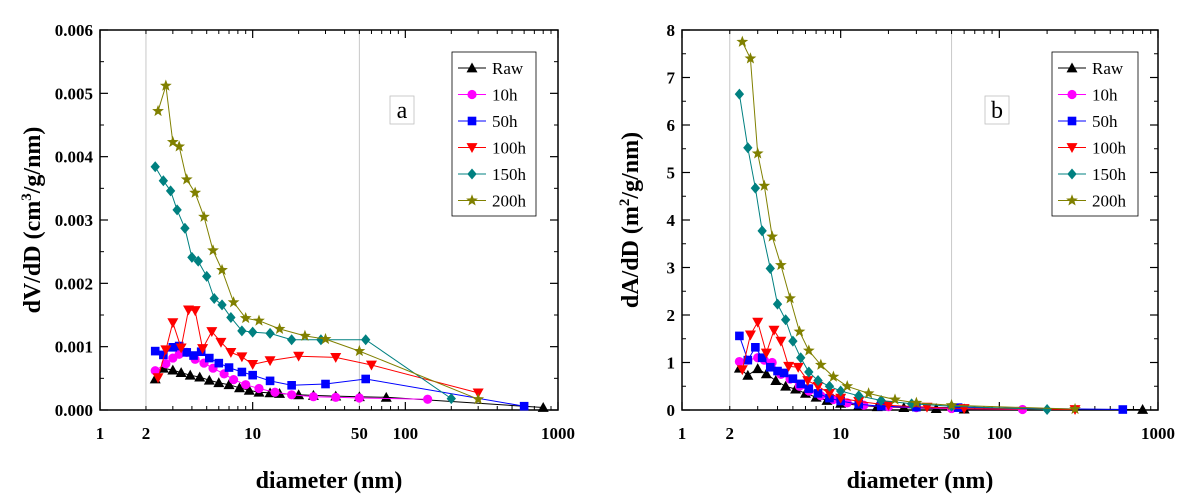 Image resolution: width=1188 pixels, height=503 pixels. I want to click on y-tick-label: 7, so click(671, 78).